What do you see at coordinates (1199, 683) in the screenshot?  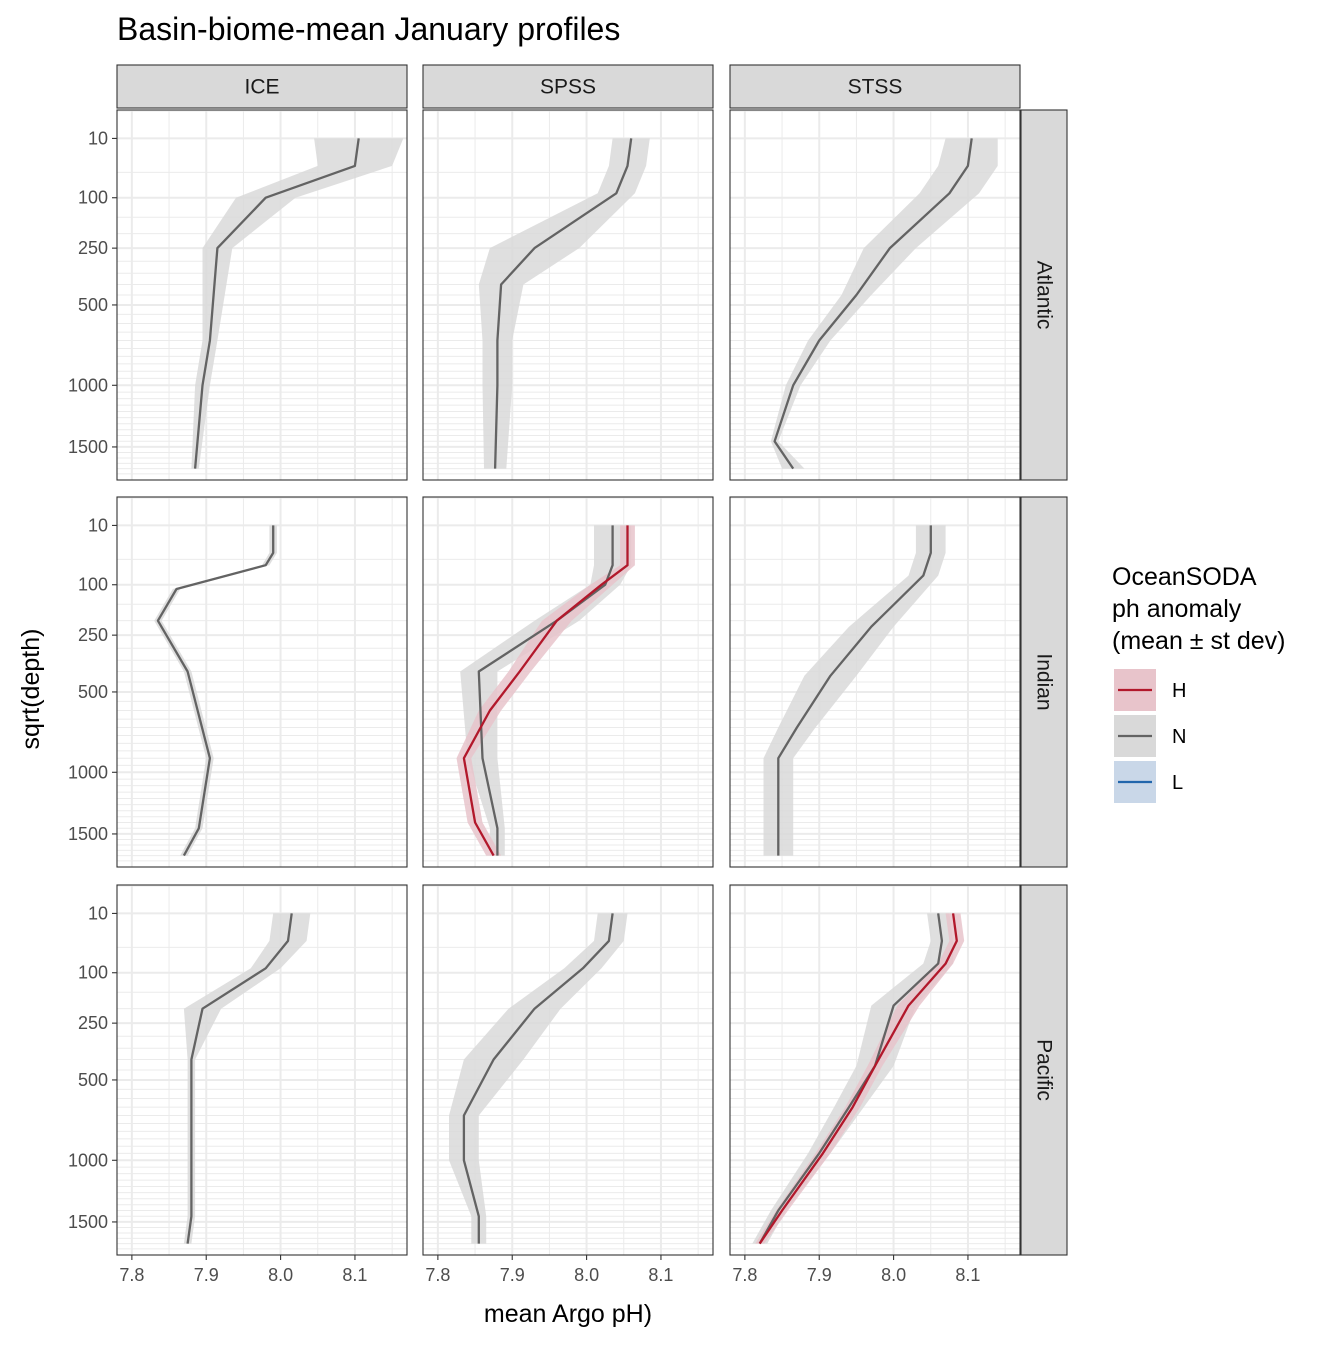 I see `legend: OceanSODA ph anomaly (mean ± st dev) H N L` at bounding box center [1199, 683].